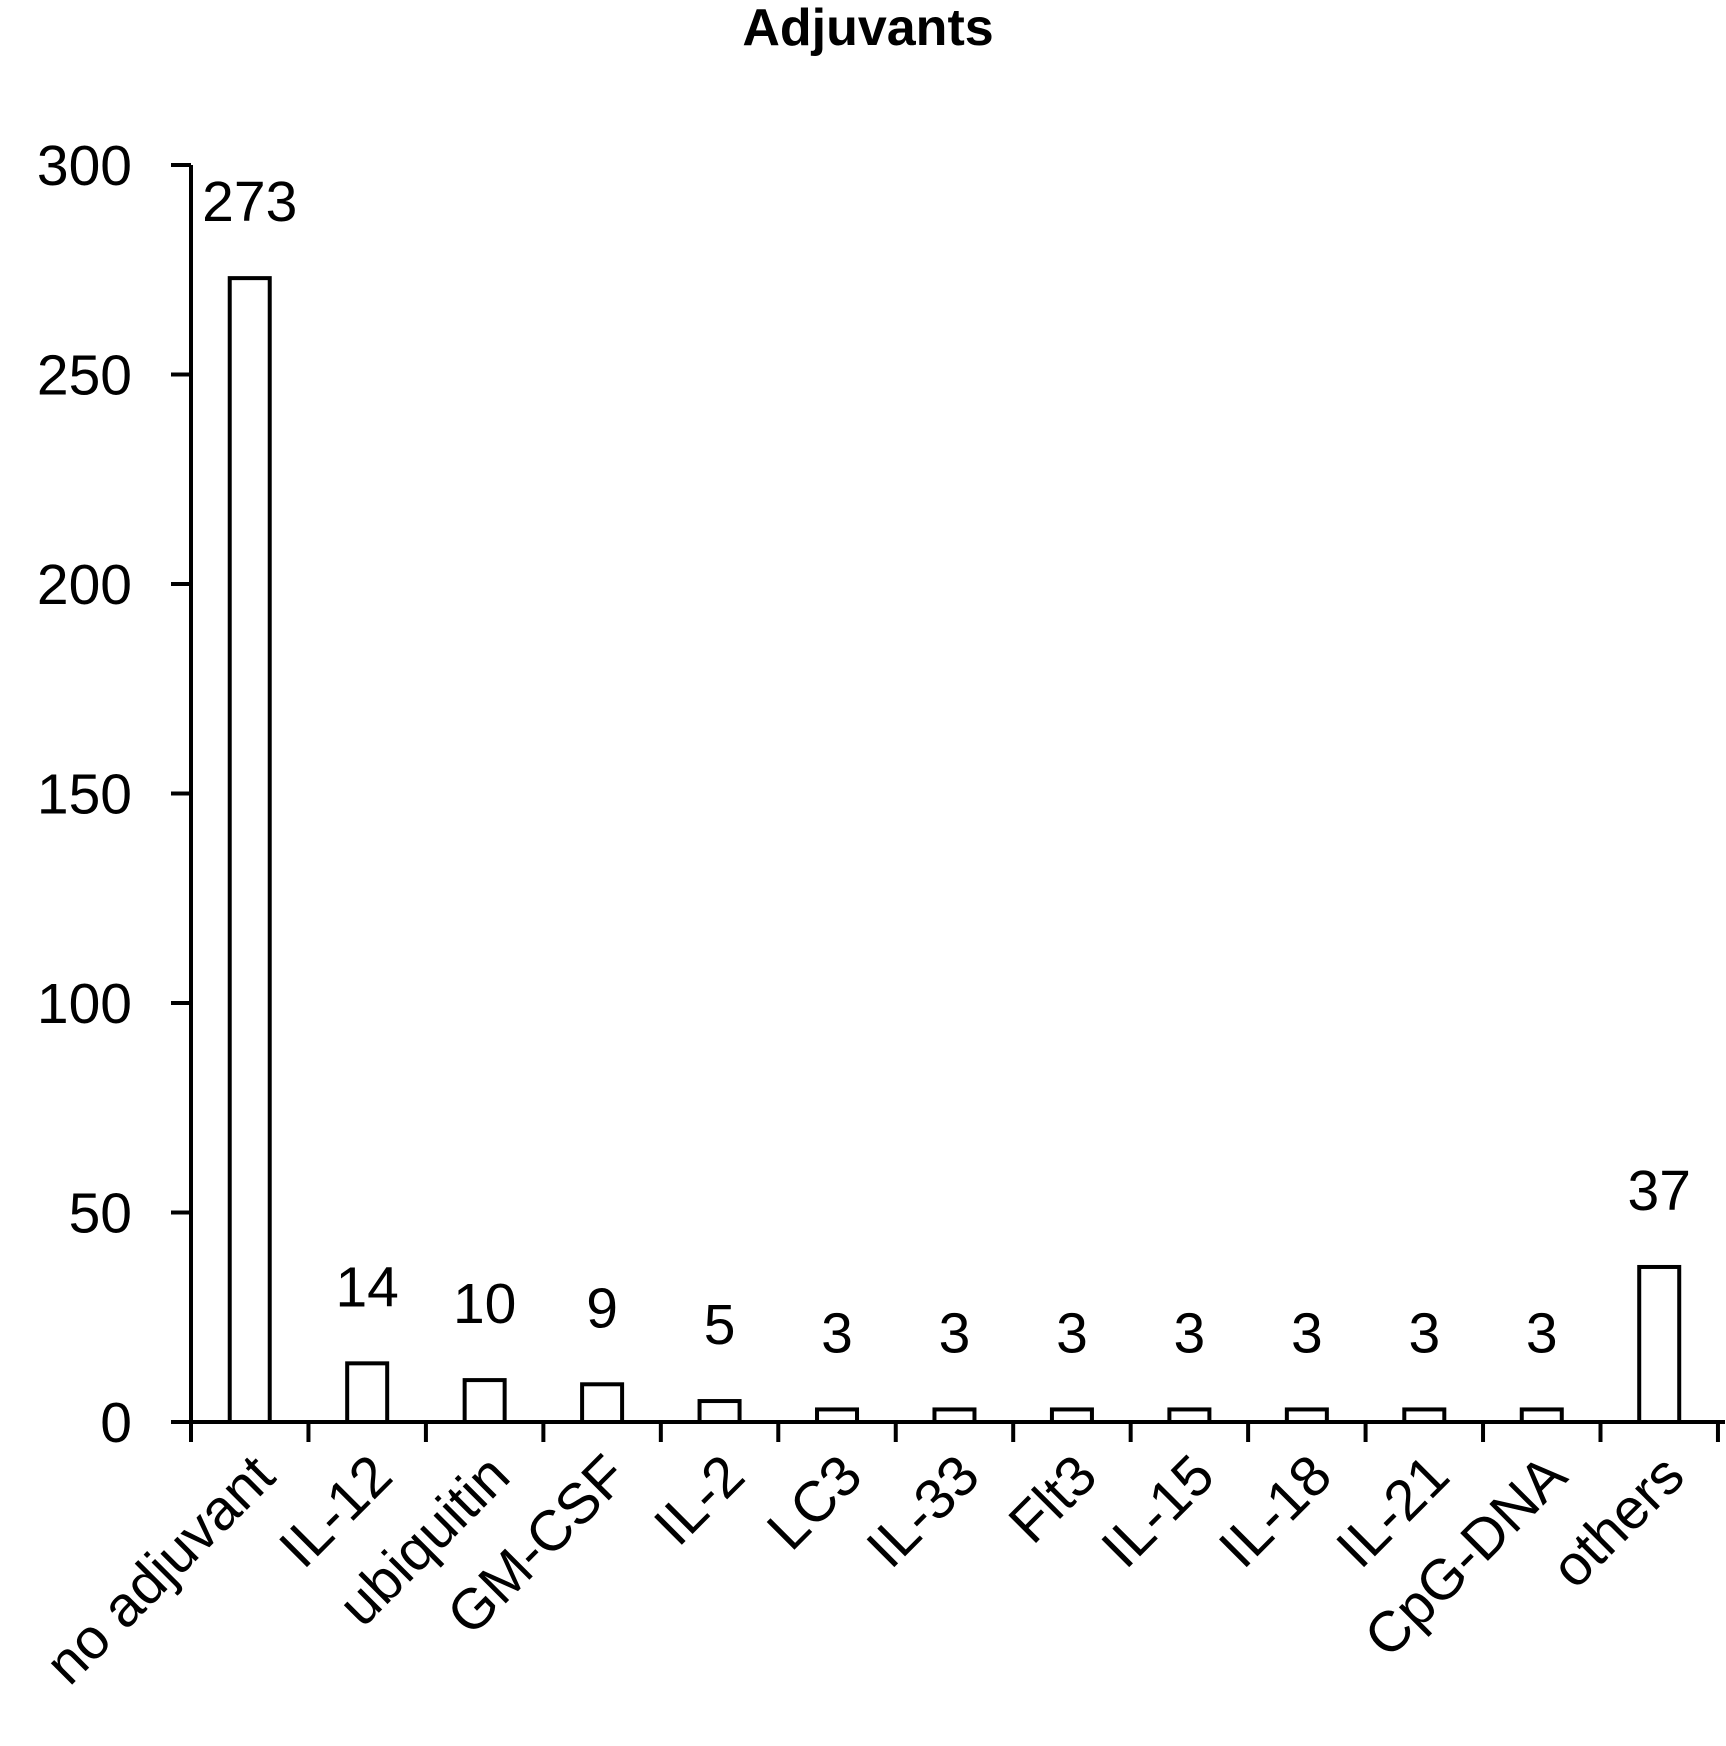  I want to click on y-tick-label: 150, so click(84, 795).